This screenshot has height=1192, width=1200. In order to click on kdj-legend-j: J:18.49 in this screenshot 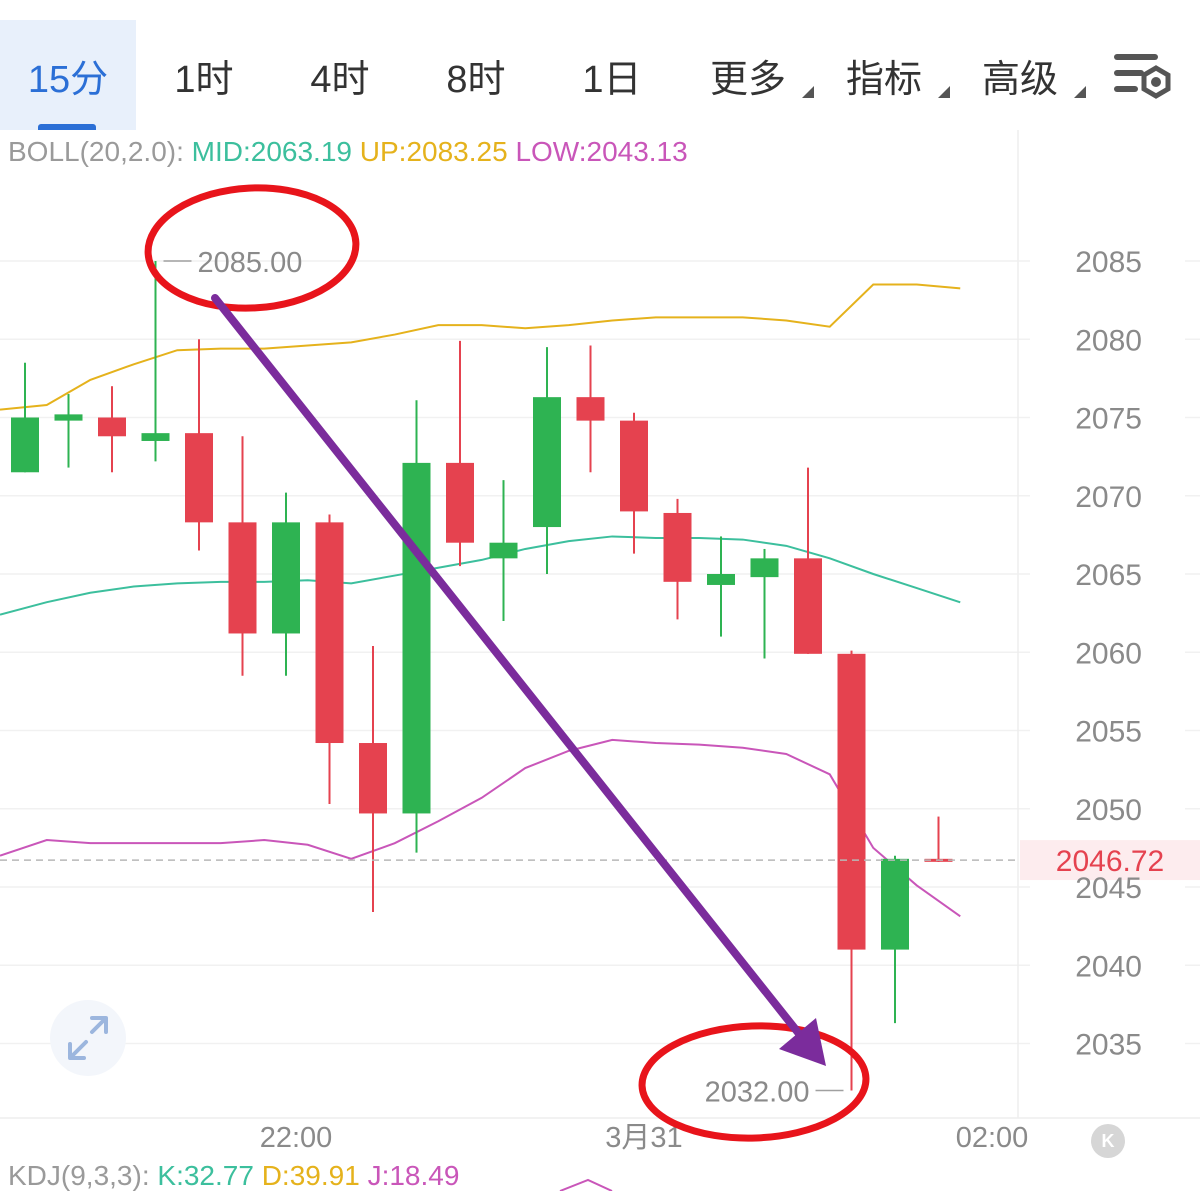, I will do `click(413, 1175)`.